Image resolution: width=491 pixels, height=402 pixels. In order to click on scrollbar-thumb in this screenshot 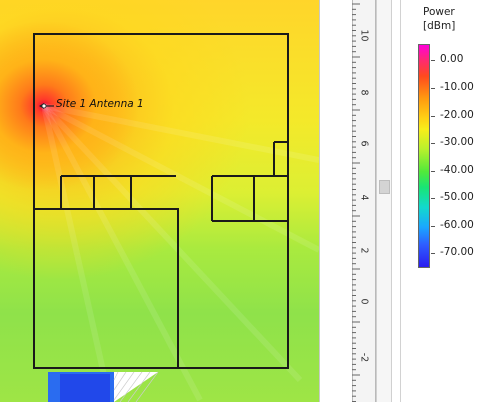, I will do `click(384, 187)`.